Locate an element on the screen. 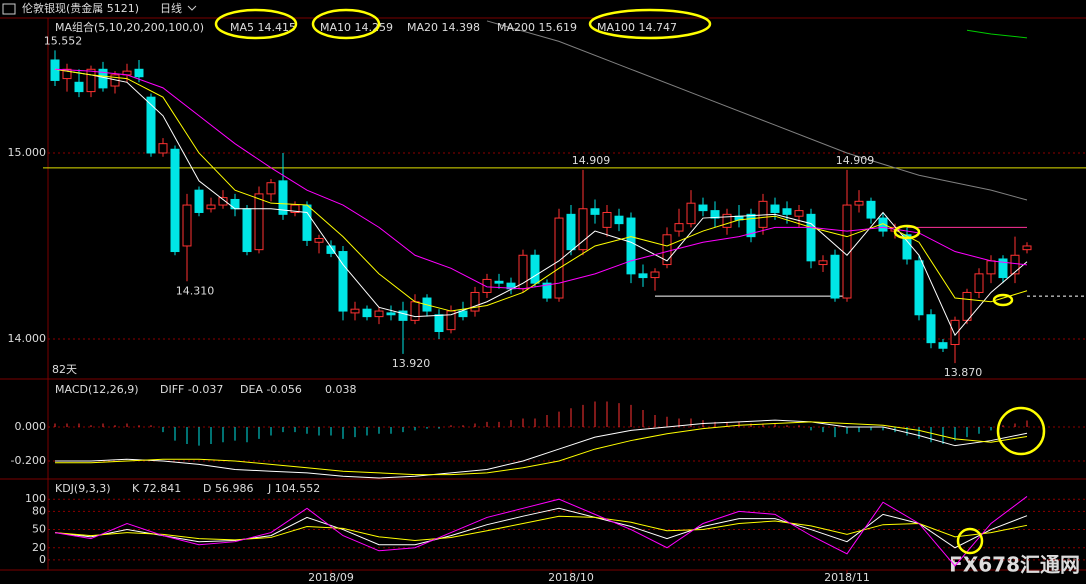 This screenshot has width=1086, height=584. legend-name: J is located at coordinates (269, 488).